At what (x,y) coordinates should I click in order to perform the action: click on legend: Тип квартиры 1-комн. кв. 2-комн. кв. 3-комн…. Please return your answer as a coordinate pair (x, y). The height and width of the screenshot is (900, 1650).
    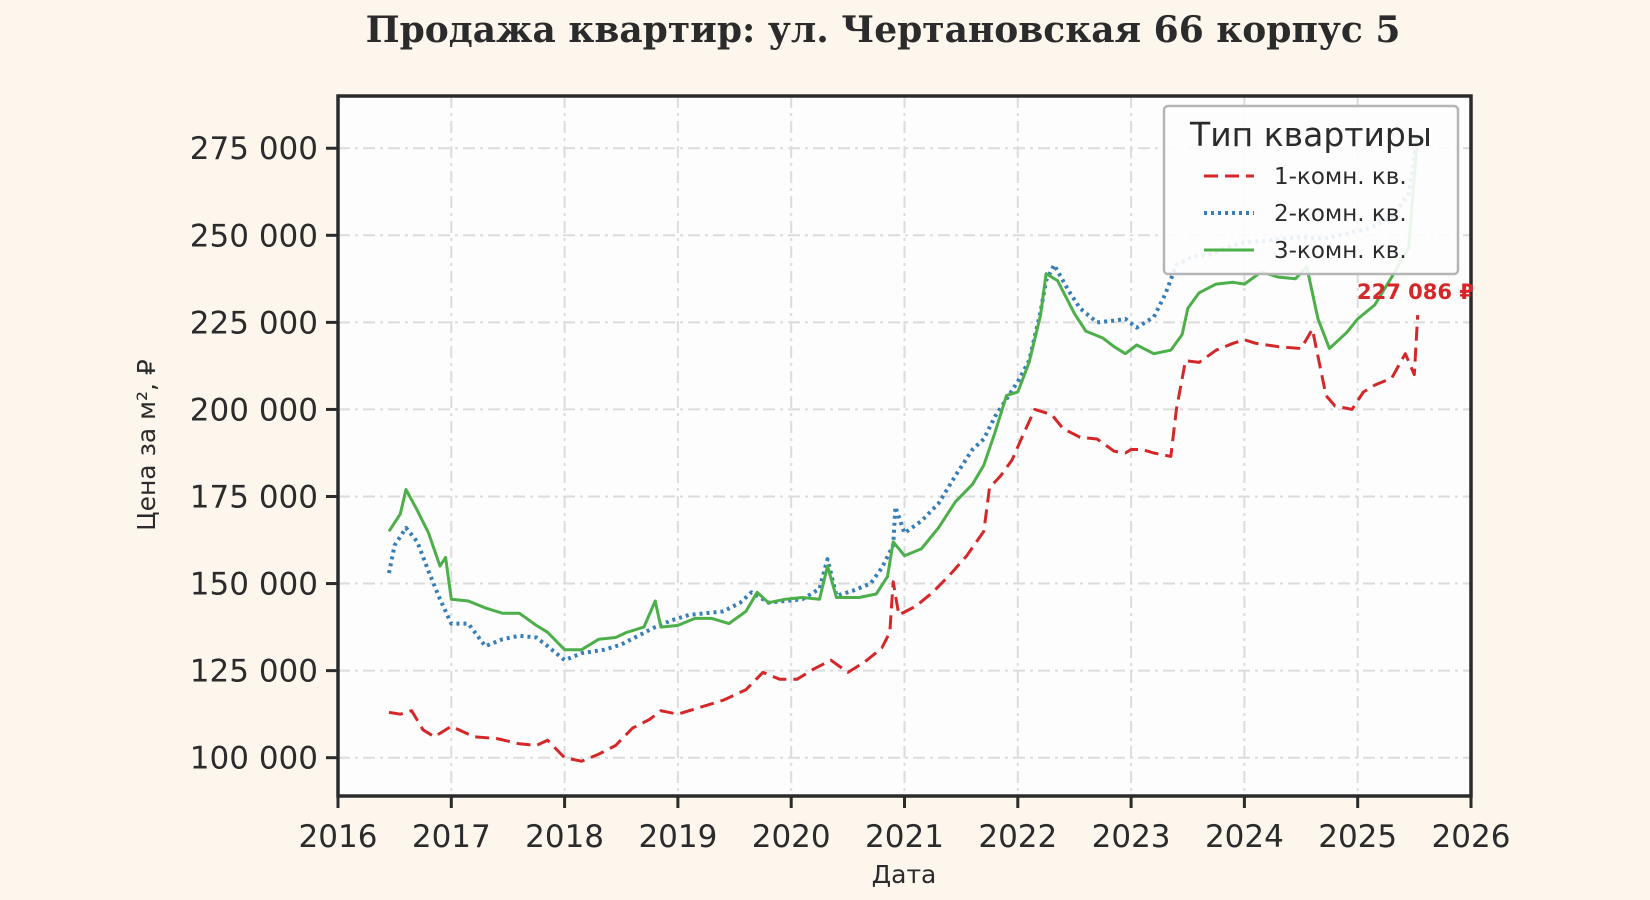
    Looking at the image, I should click on (1311, 190).